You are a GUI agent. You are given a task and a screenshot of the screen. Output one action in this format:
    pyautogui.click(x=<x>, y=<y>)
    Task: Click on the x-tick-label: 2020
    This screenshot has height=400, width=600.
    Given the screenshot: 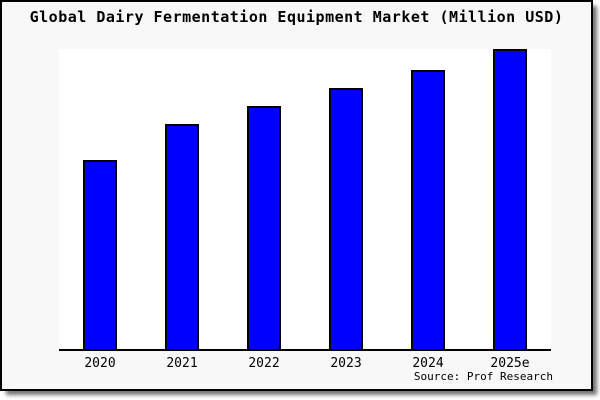 What is the action you would take?
    pyautogui.click(x=100, y=363)
    